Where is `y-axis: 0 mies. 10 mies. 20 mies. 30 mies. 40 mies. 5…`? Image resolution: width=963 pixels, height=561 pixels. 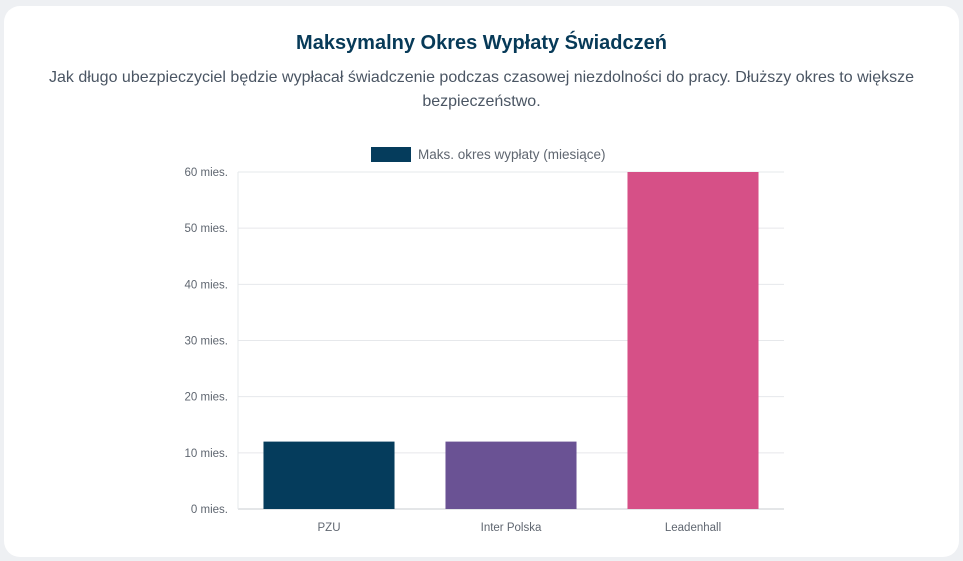
y-axis: 0 mies. 10 mies. 20 mies. 30 mies. 40 mies. 5… is located at coordinates (206, 341).